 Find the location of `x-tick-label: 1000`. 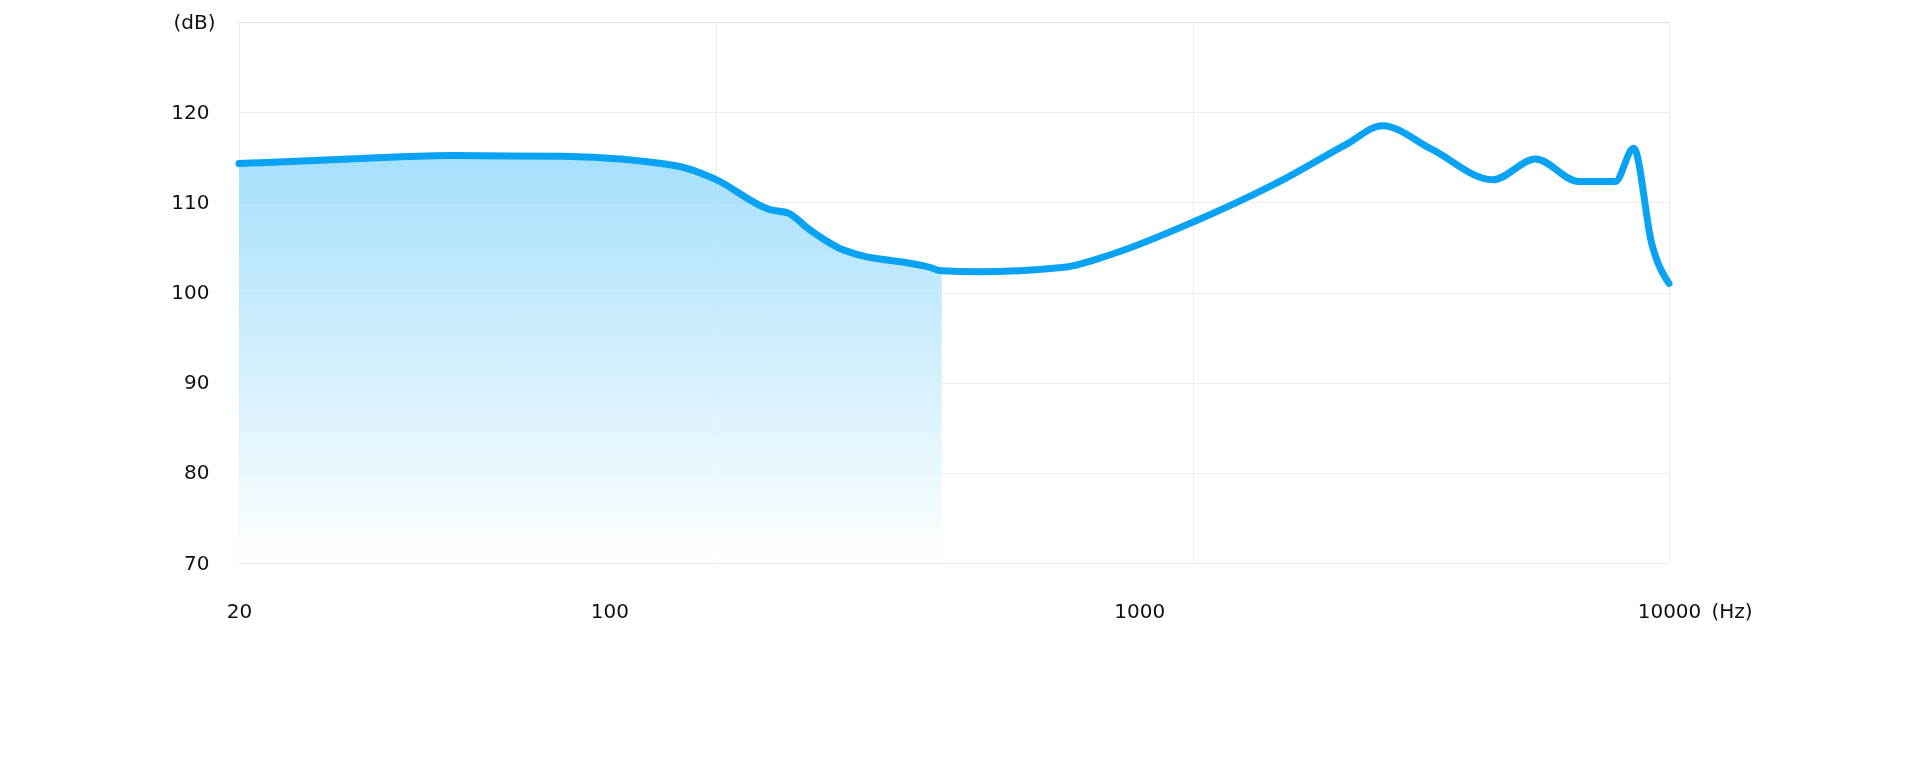

x-tick-label: 1000 is located at coordinates (1140, 610).